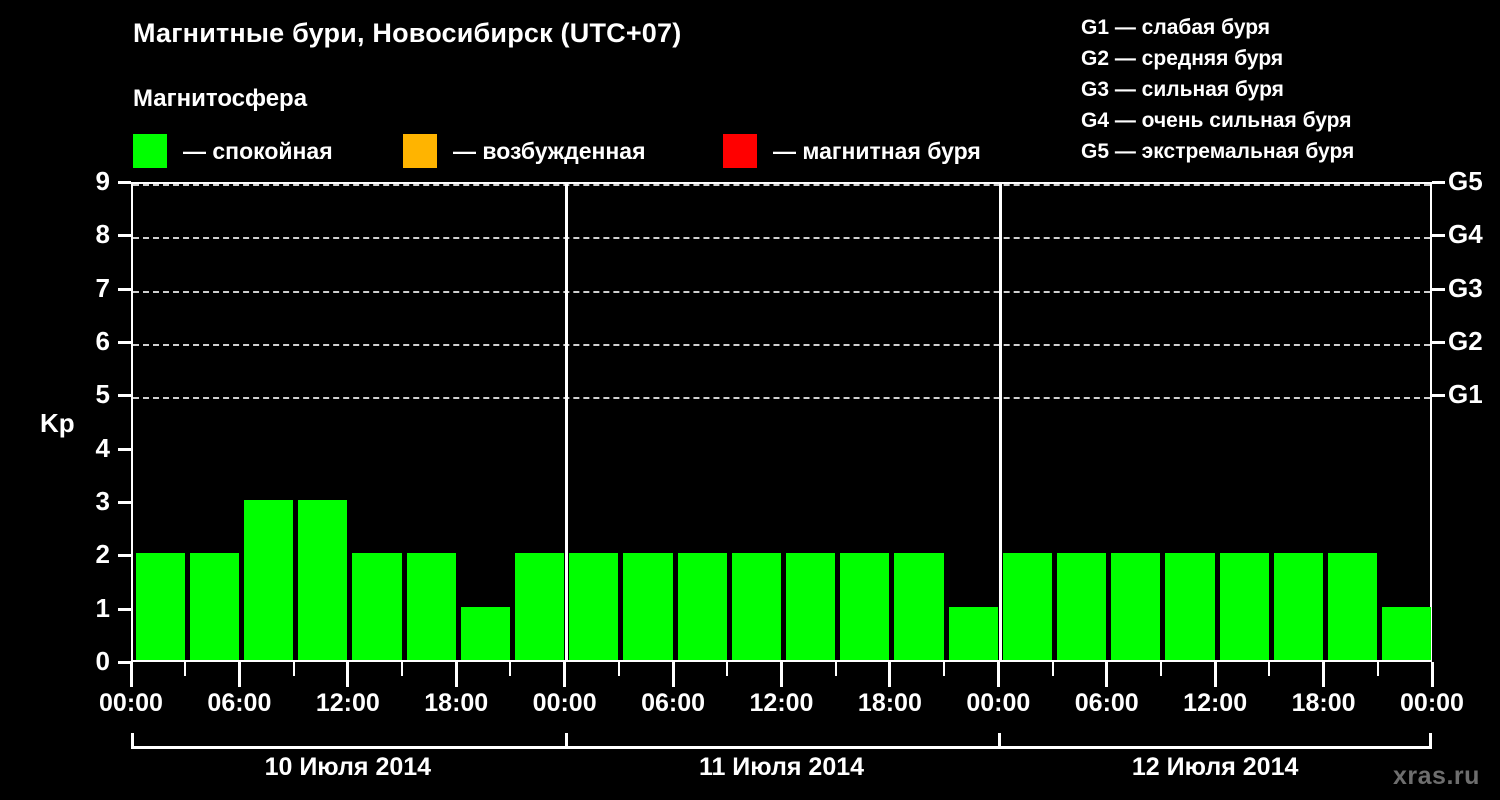  I want to click on y-tick-label-3: 3, so click(102, 501).